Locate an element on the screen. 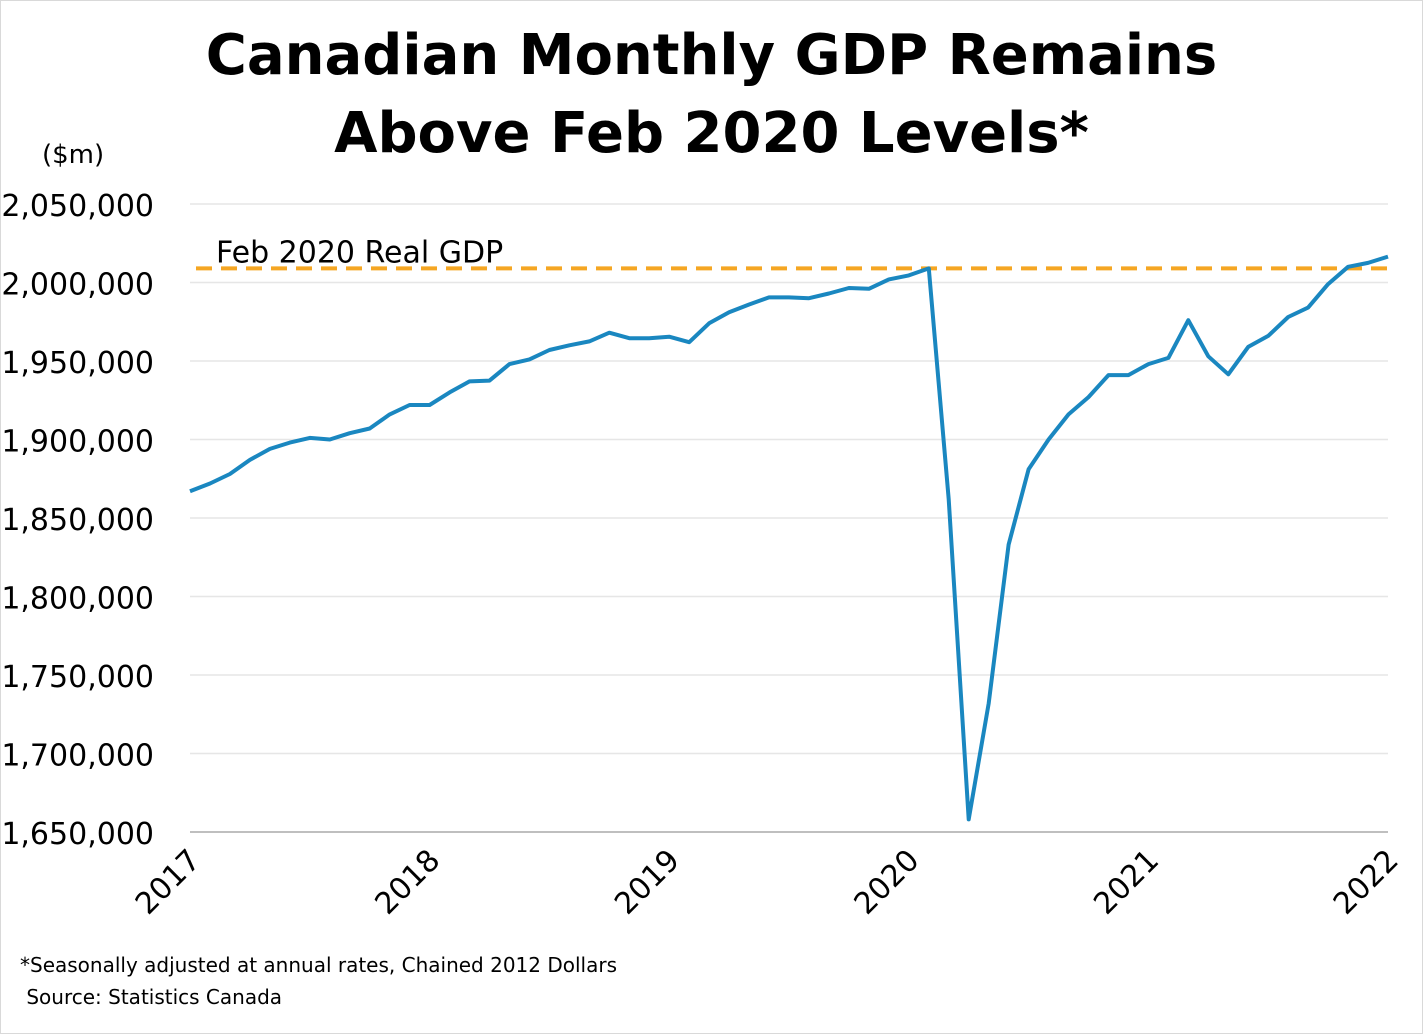 Image resolution: width=1423 pixels, height=1034 pixels. y-tick-label: 1,950,000 is located at coordinates (77, 363).